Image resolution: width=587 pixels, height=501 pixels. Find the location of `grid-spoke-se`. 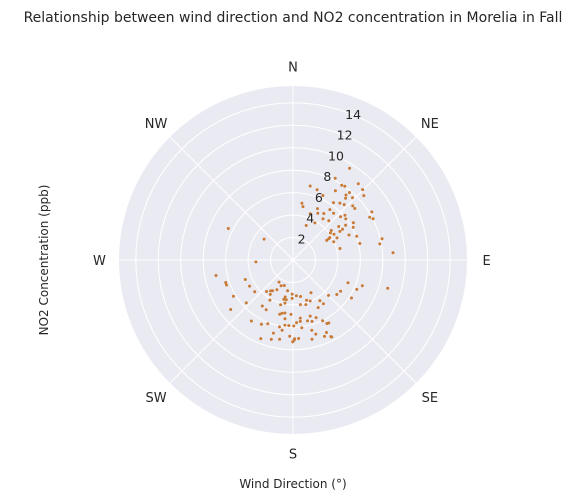

grid-spoke-se is located at coordinates (354, 321).